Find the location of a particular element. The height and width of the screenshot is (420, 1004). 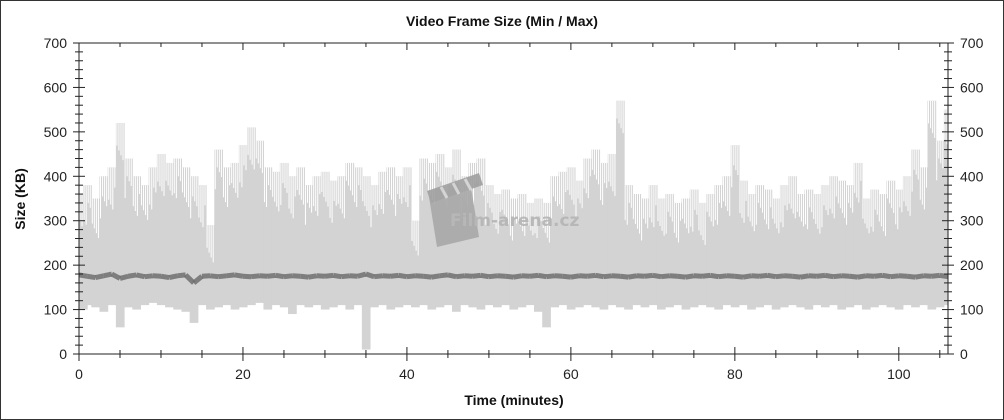

watermark: Film-arena.cz is located at coordinates (503, 210).